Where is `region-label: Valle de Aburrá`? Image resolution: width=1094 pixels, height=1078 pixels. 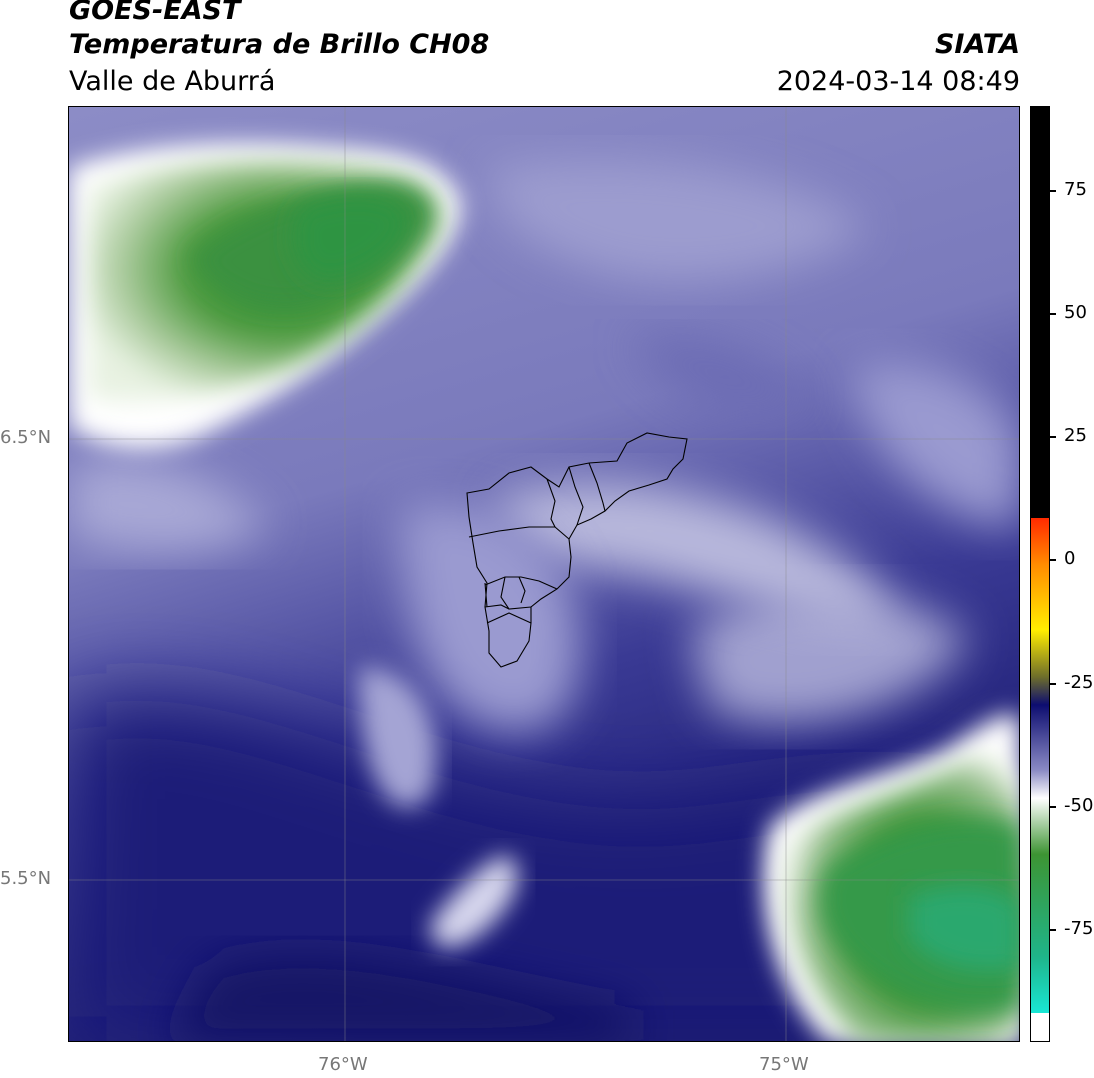 region-label: Valle de Aburrá is located at coordinates (172, 81).